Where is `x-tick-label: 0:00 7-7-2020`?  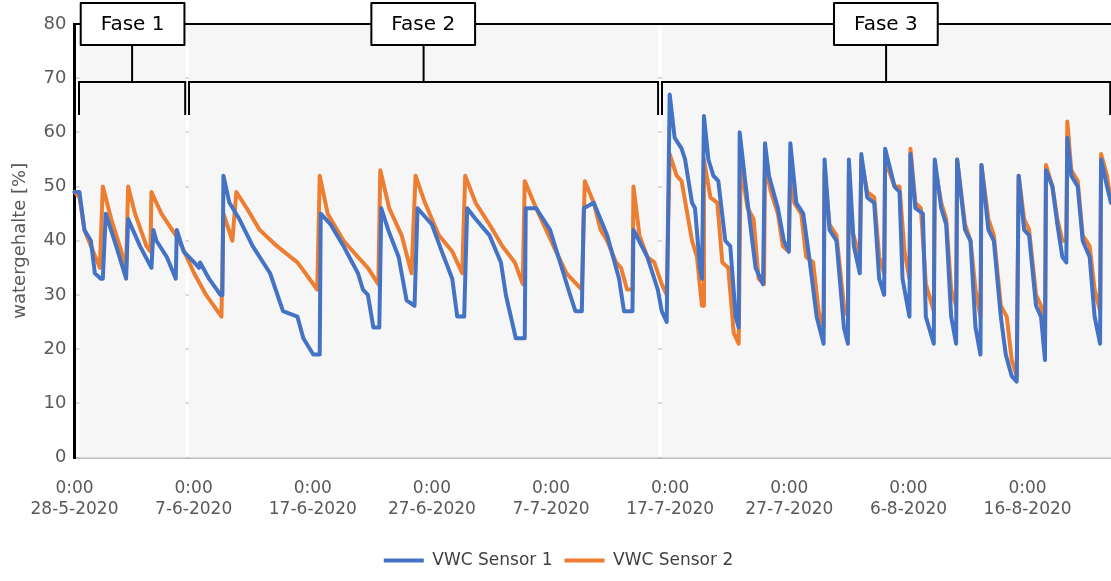 x-tick-label: 0:00 7-7-2020 is located at coordinates (551, 497).